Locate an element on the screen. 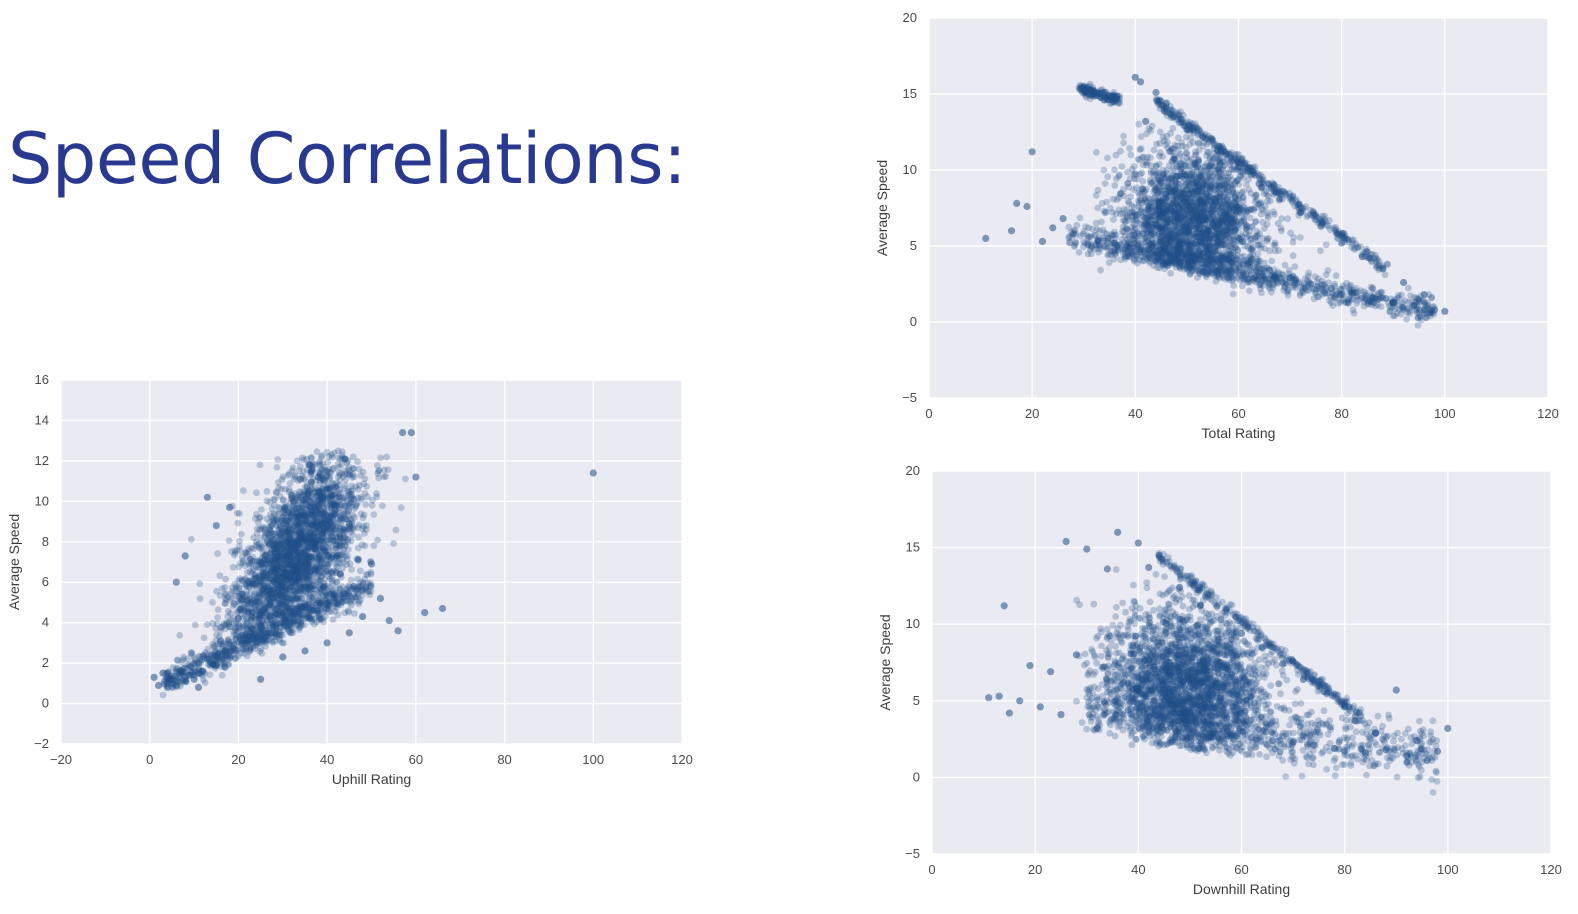  y-tick-label: 10 is located at coordinates (42, 500).